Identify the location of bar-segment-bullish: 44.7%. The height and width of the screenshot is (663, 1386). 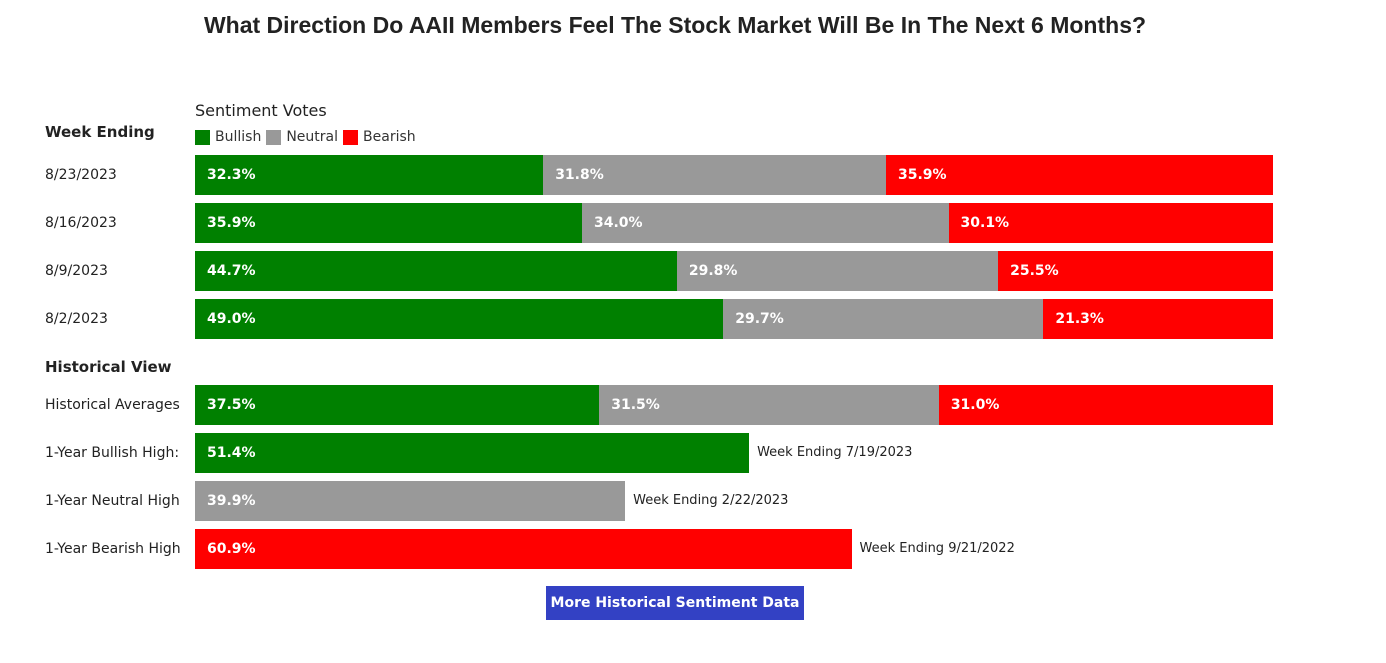
(436, 271).